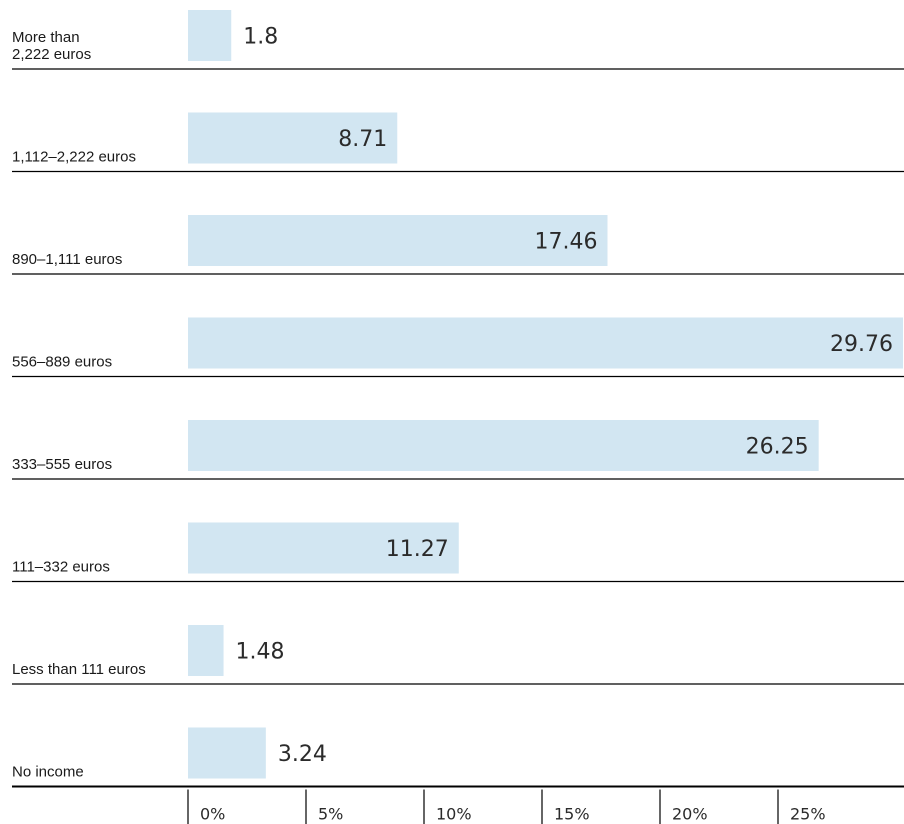 Image resolution: width=904 pixels, height=824 pixels. What do you see at coordinates (362, 139) in the screenshot?
I see `data-label: 8.71` at bounding box center [362, 139].